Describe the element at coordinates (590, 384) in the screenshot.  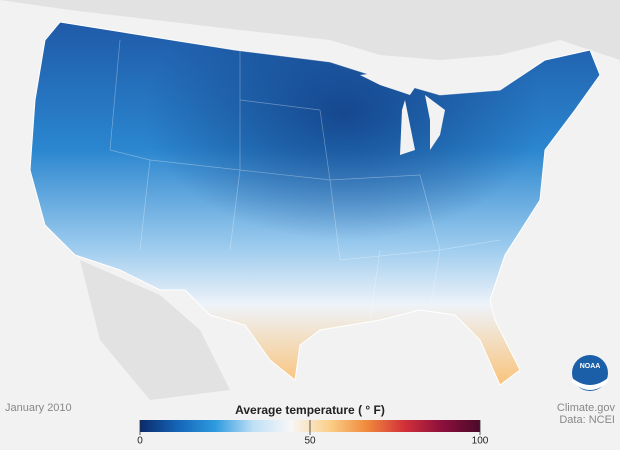
I see `logo-wave` at that location.